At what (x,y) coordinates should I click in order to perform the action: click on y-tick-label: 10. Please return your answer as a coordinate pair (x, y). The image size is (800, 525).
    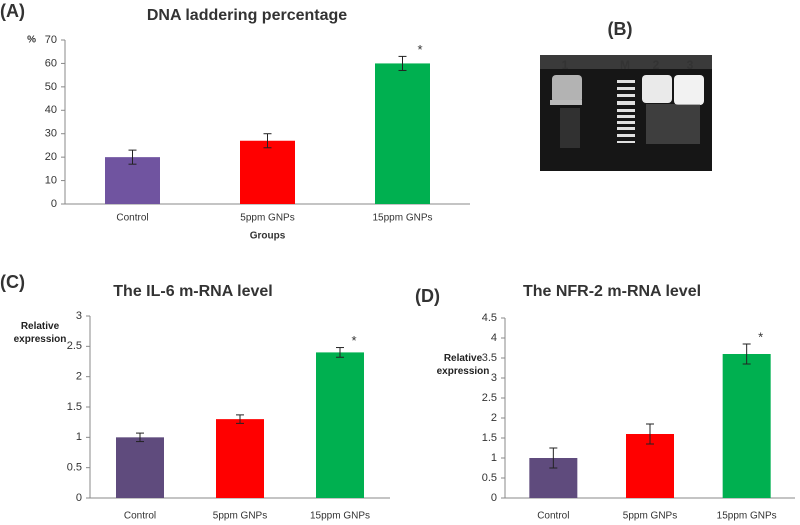
    Looking at the image, I should click on (51, 180).